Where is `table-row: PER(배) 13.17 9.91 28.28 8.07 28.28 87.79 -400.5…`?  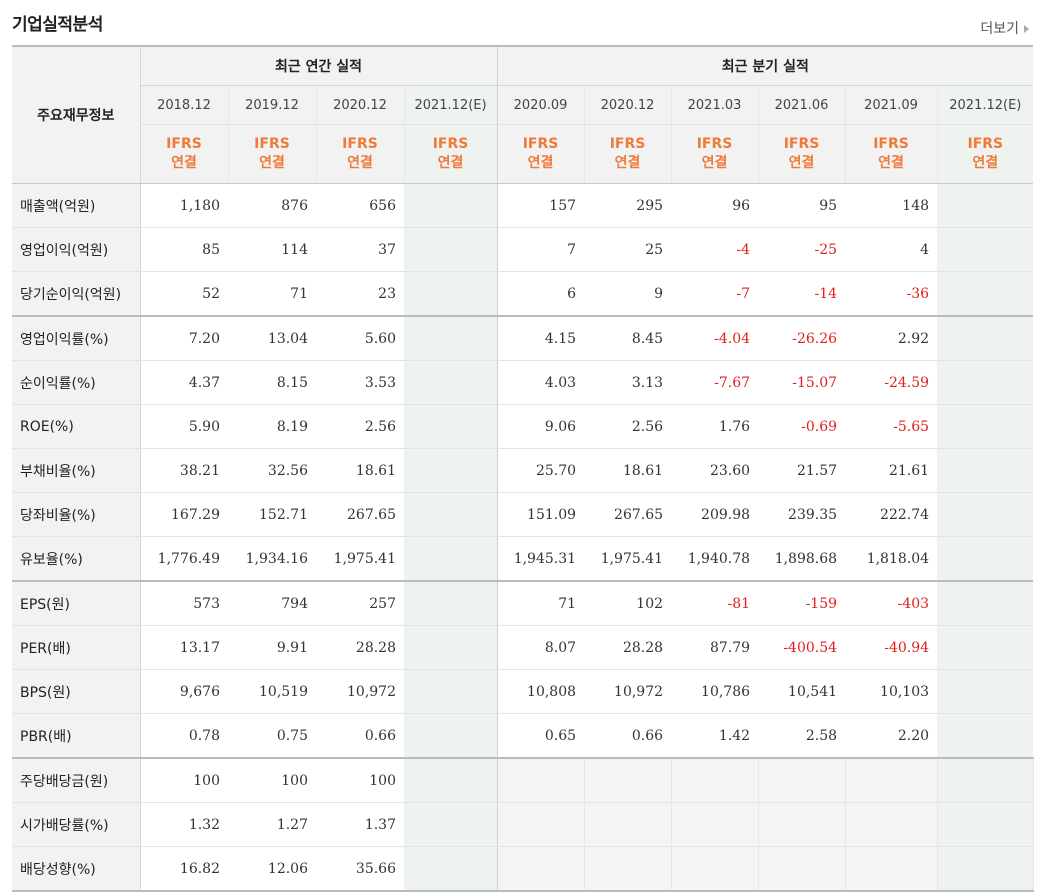 table-row: PER(배) 13.17 9.91 28.28 8.07 28.28 87.79 -400.5… is located at coordinates (523, 647).